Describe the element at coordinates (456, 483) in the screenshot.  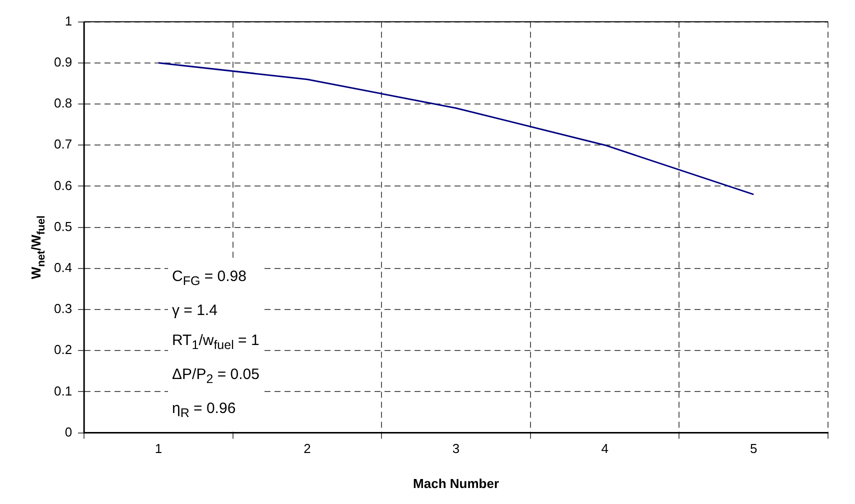
I see `x-axis-title: Mach Number` at that location.